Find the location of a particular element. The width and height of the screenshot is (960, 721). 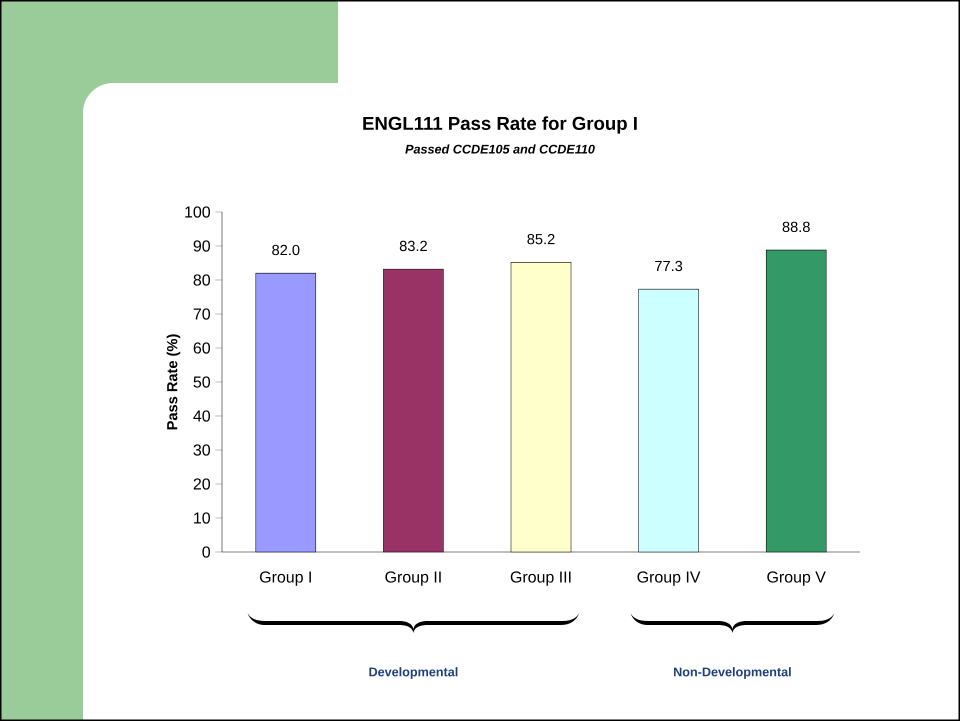

y-tick-label: 60 is located at coordinates (202, 348).